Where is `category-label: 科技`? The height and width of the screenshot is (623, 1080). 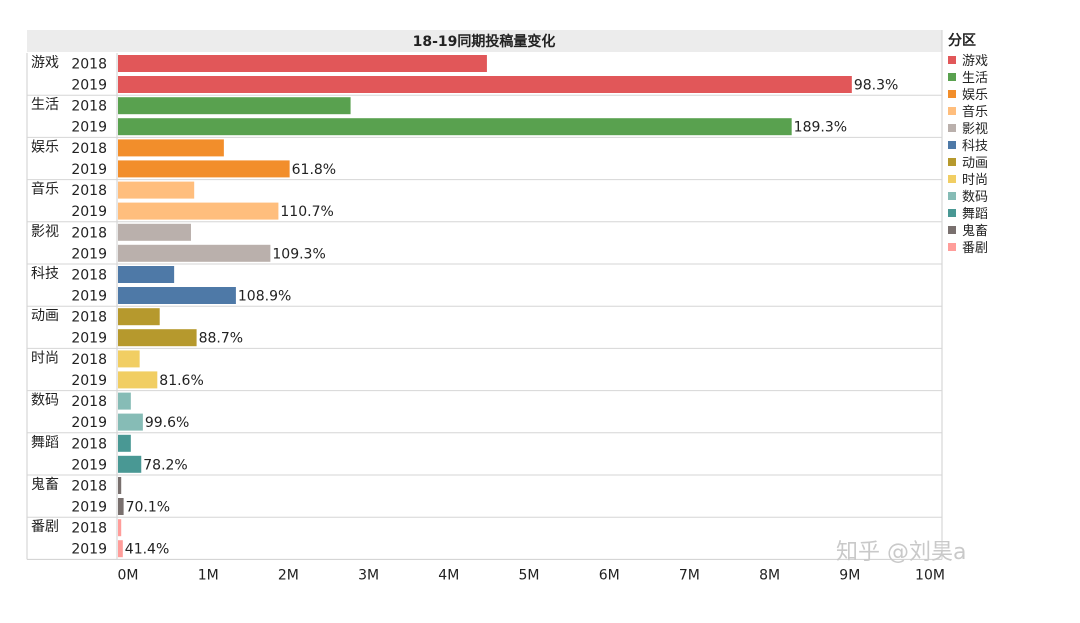
category-label: 科技 is located at coordinates (45, 274).